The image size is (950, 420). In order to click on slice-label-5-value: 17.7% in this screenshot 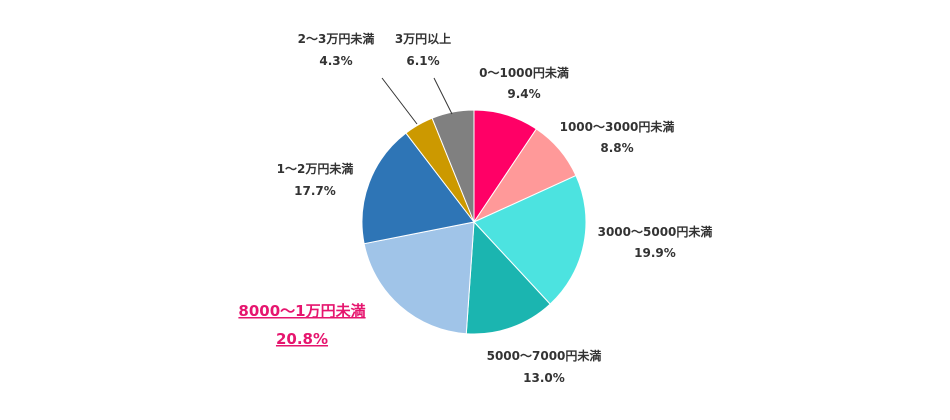, I will do `click(315, 191)`.